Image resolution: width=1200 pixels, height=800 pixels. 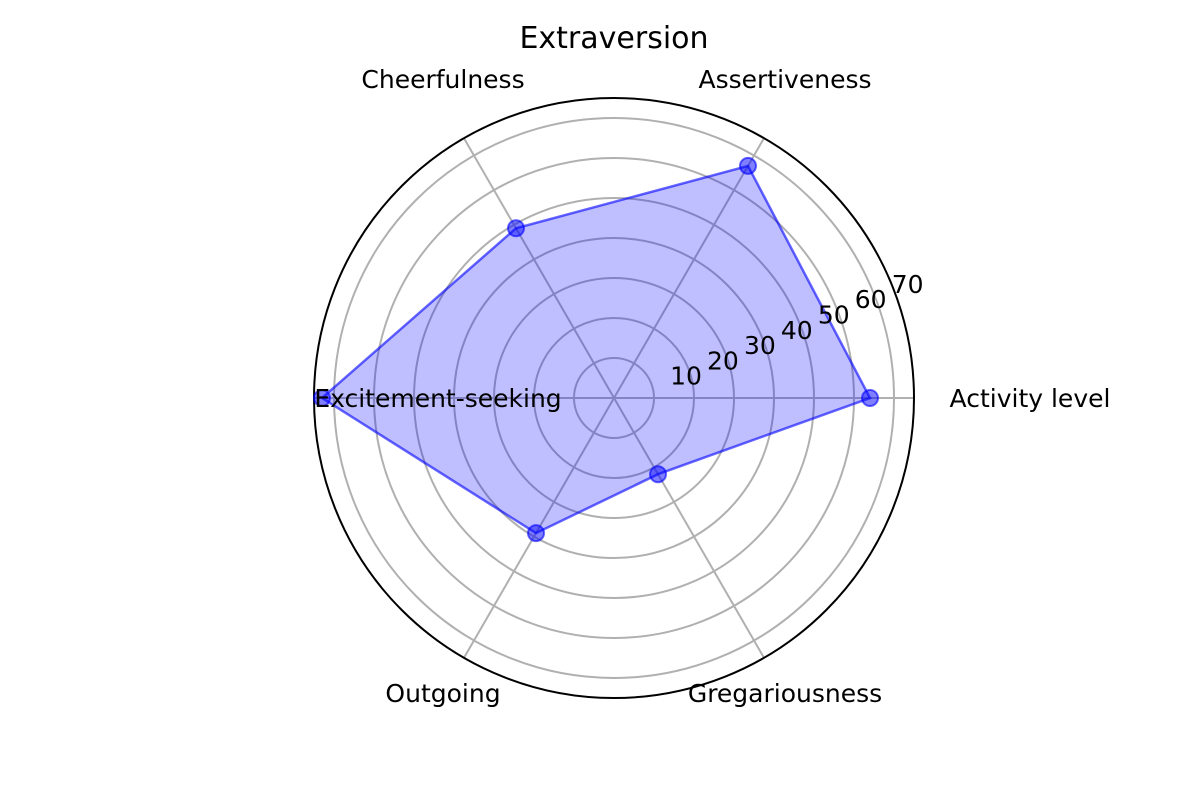 I want to click on radial-tick-label: 60, so click(x=871, y=299).